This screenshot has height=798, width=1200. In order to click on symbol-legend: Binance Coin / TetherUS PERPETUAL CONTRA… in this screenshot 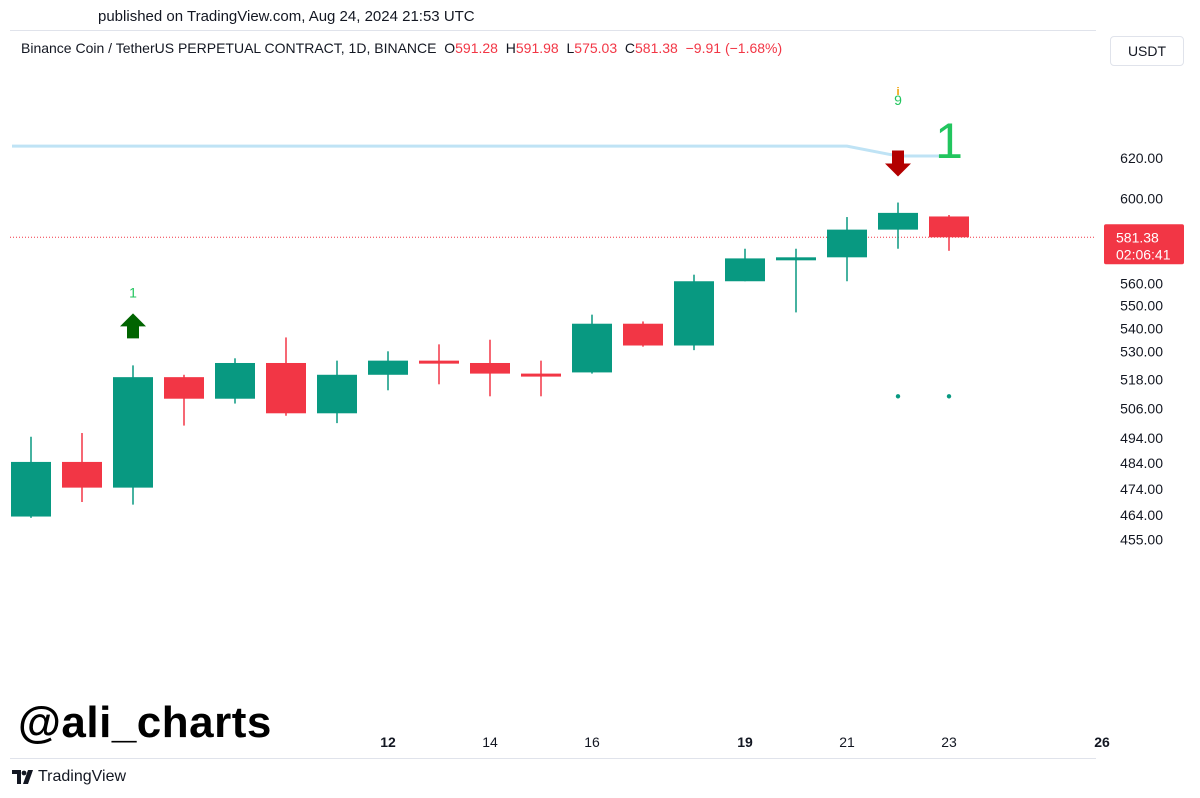, I will do `click(401, 48)`.